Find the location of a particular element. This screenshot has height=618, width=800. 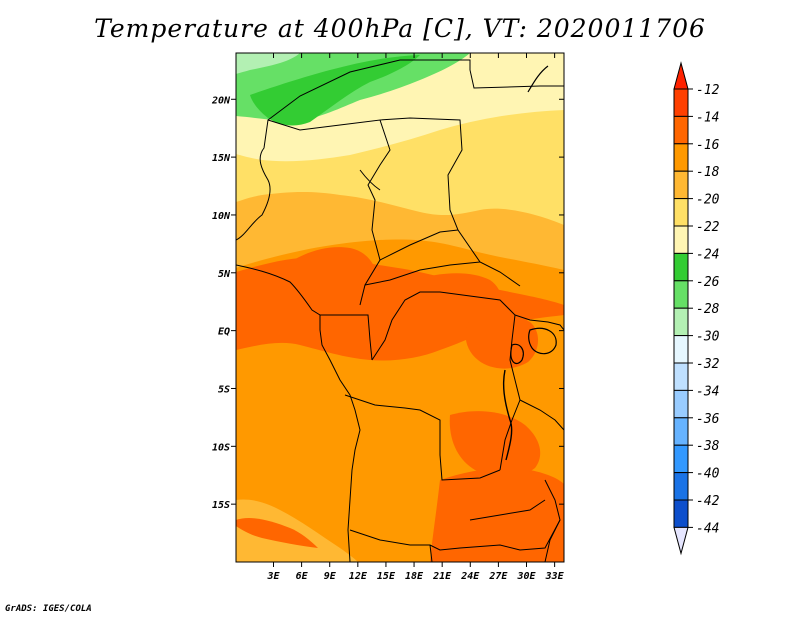

colorbar-label: -22 is located at coordinates (708, 227).